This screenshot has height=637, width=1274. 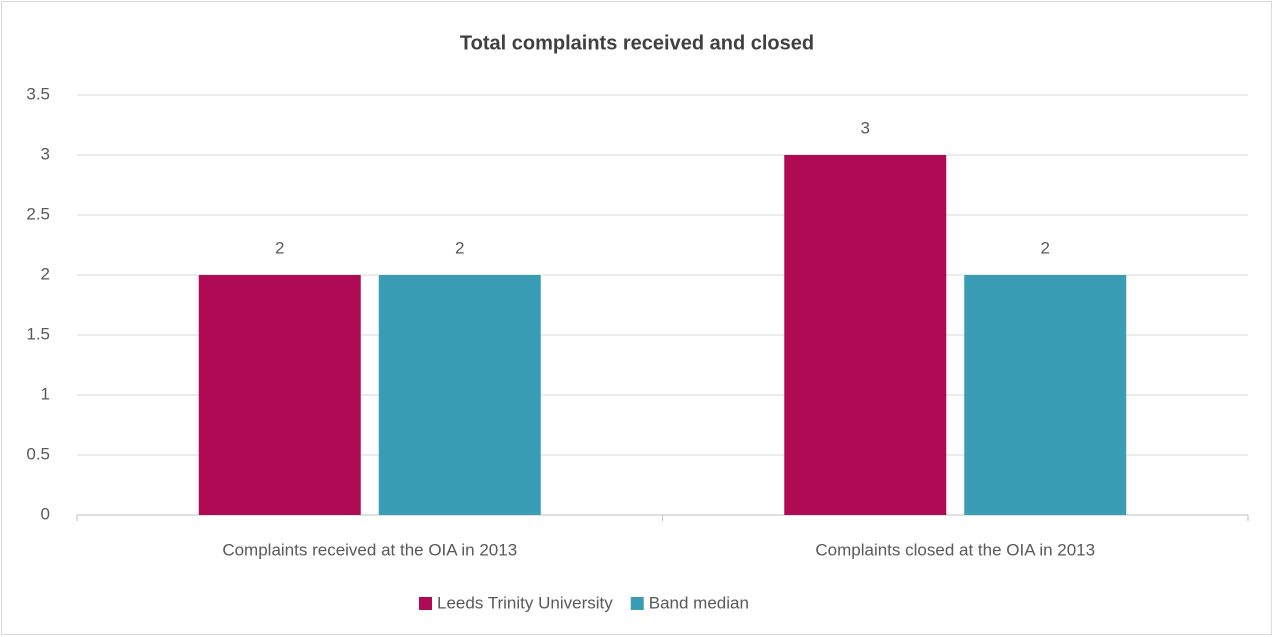 What do you see at coordinates (38, 453) in the screenshot?
I see `y-tick-label: 0.5` at bounding box center [38, 453].